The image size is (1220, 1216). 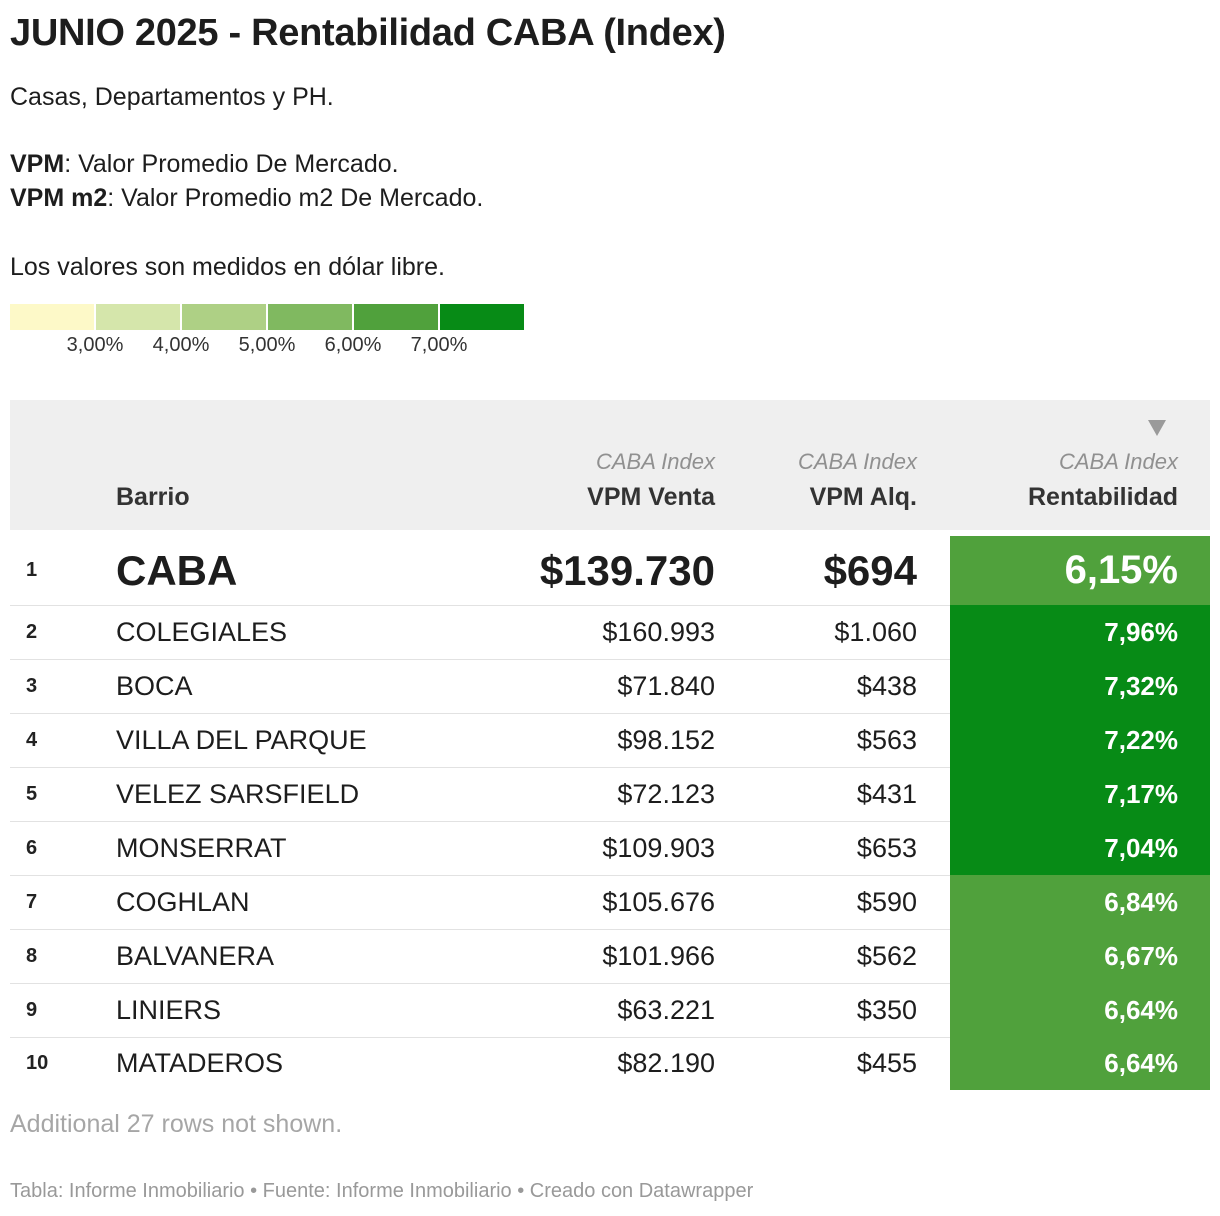 I want to click on rentabilidad-cell: 7,22%, so click(x=1080, y=740).